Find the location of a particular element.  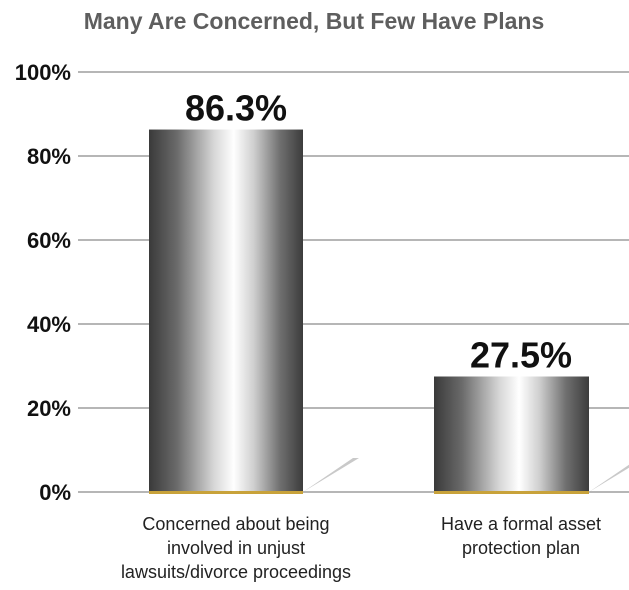

y-tick-label: 80% is located at coordinates (49, 156).